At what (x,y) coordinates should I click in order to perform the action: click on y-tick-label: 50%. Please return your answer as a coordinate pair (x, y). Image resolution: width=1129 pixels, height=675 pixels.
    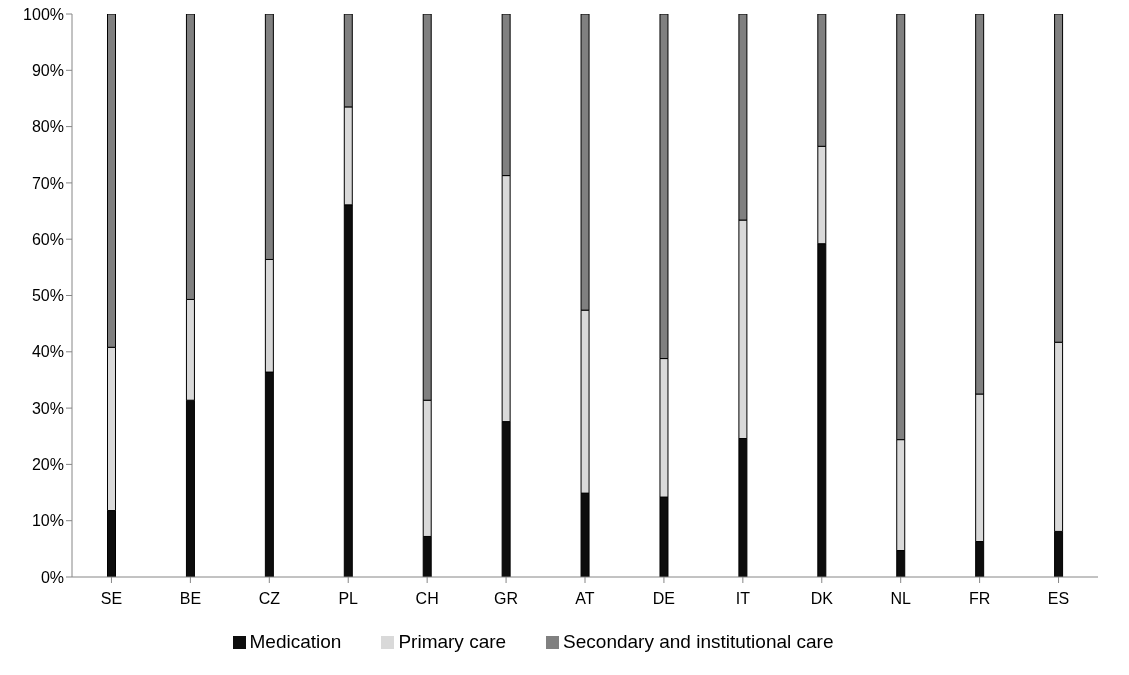
    Looking at the image, I should click on (47, 296).